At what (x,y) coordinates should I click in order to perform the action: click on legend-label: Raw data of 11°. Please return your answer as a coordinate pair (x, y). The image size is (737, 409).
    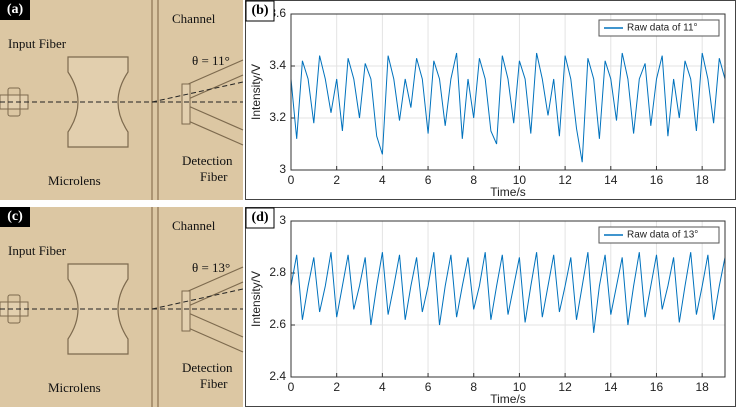
    Looking at the image, I should click on (662, 28).